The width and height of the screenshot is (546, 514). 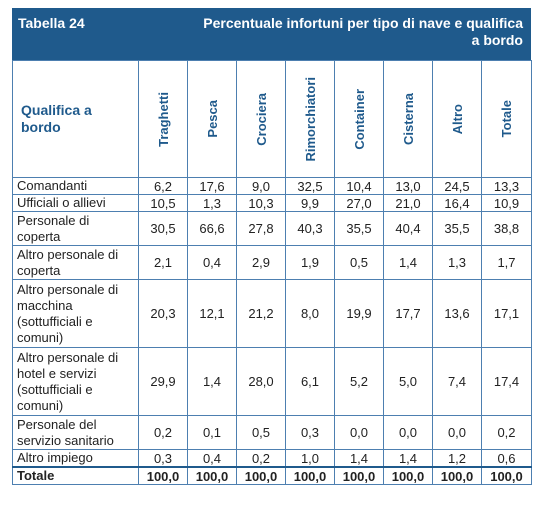 I want to click on table-cell: 5,2, so click(x=359, y=381).